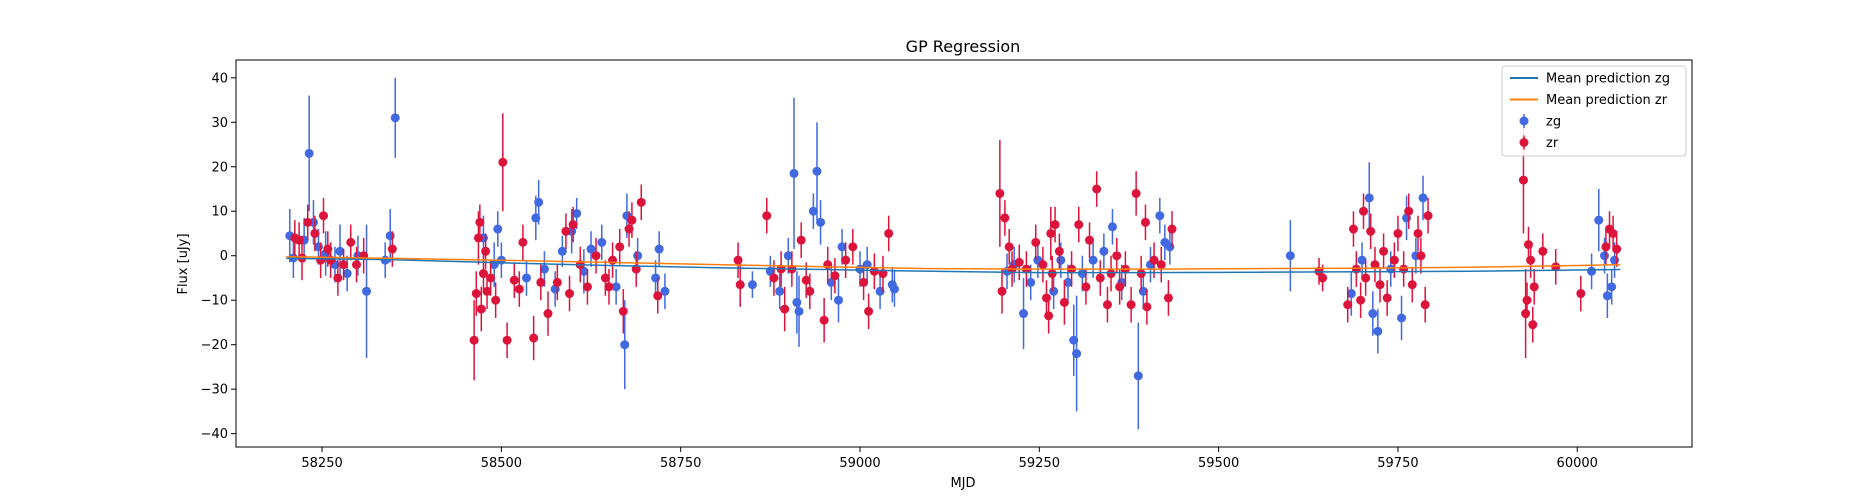 This screenshot has height=500, width=1875. Describe the element at coordinates (1577, 463) in the screenshot. I see `x-tick-label: 60000` at that location.